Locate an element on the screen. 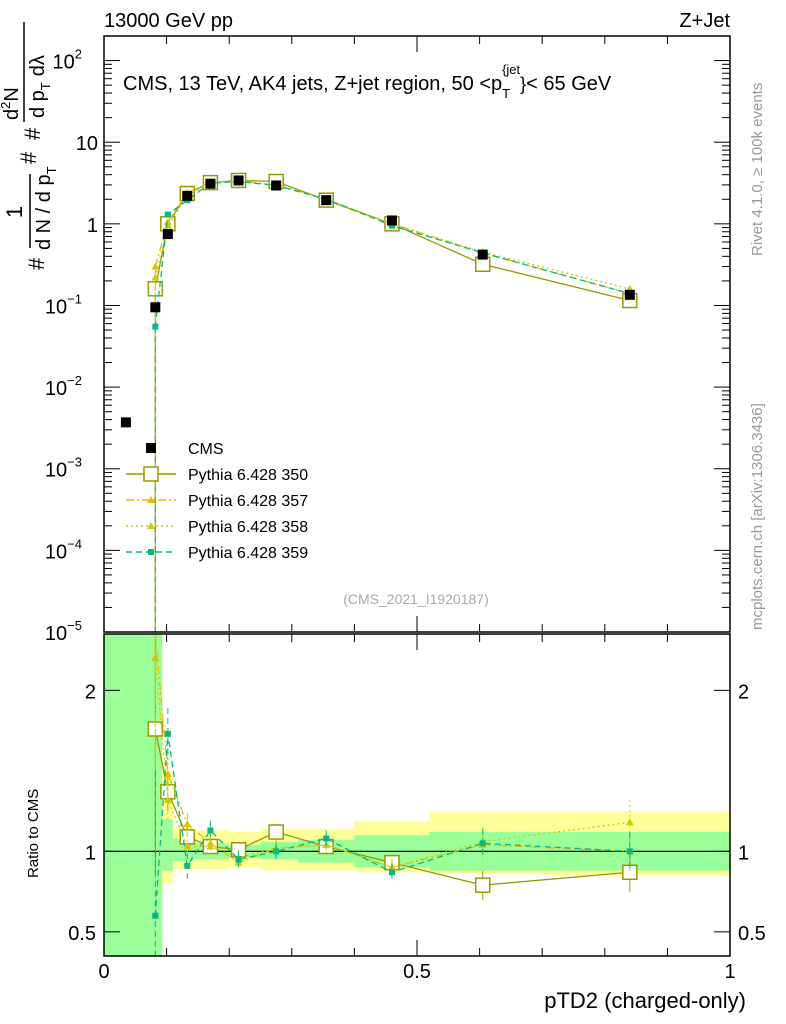  ylabel-part-d: T is located at coordinates (51, 170).